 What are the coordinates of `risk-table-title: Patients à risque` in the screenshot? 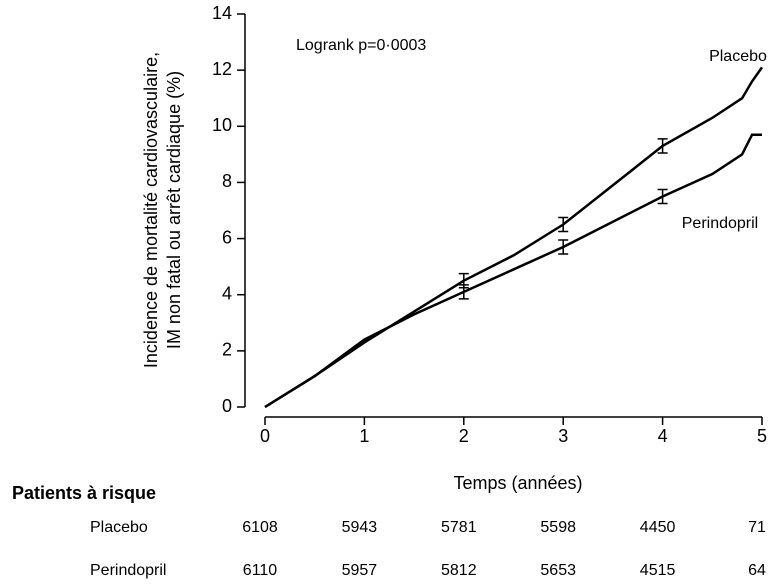 It's located at (84, 493).